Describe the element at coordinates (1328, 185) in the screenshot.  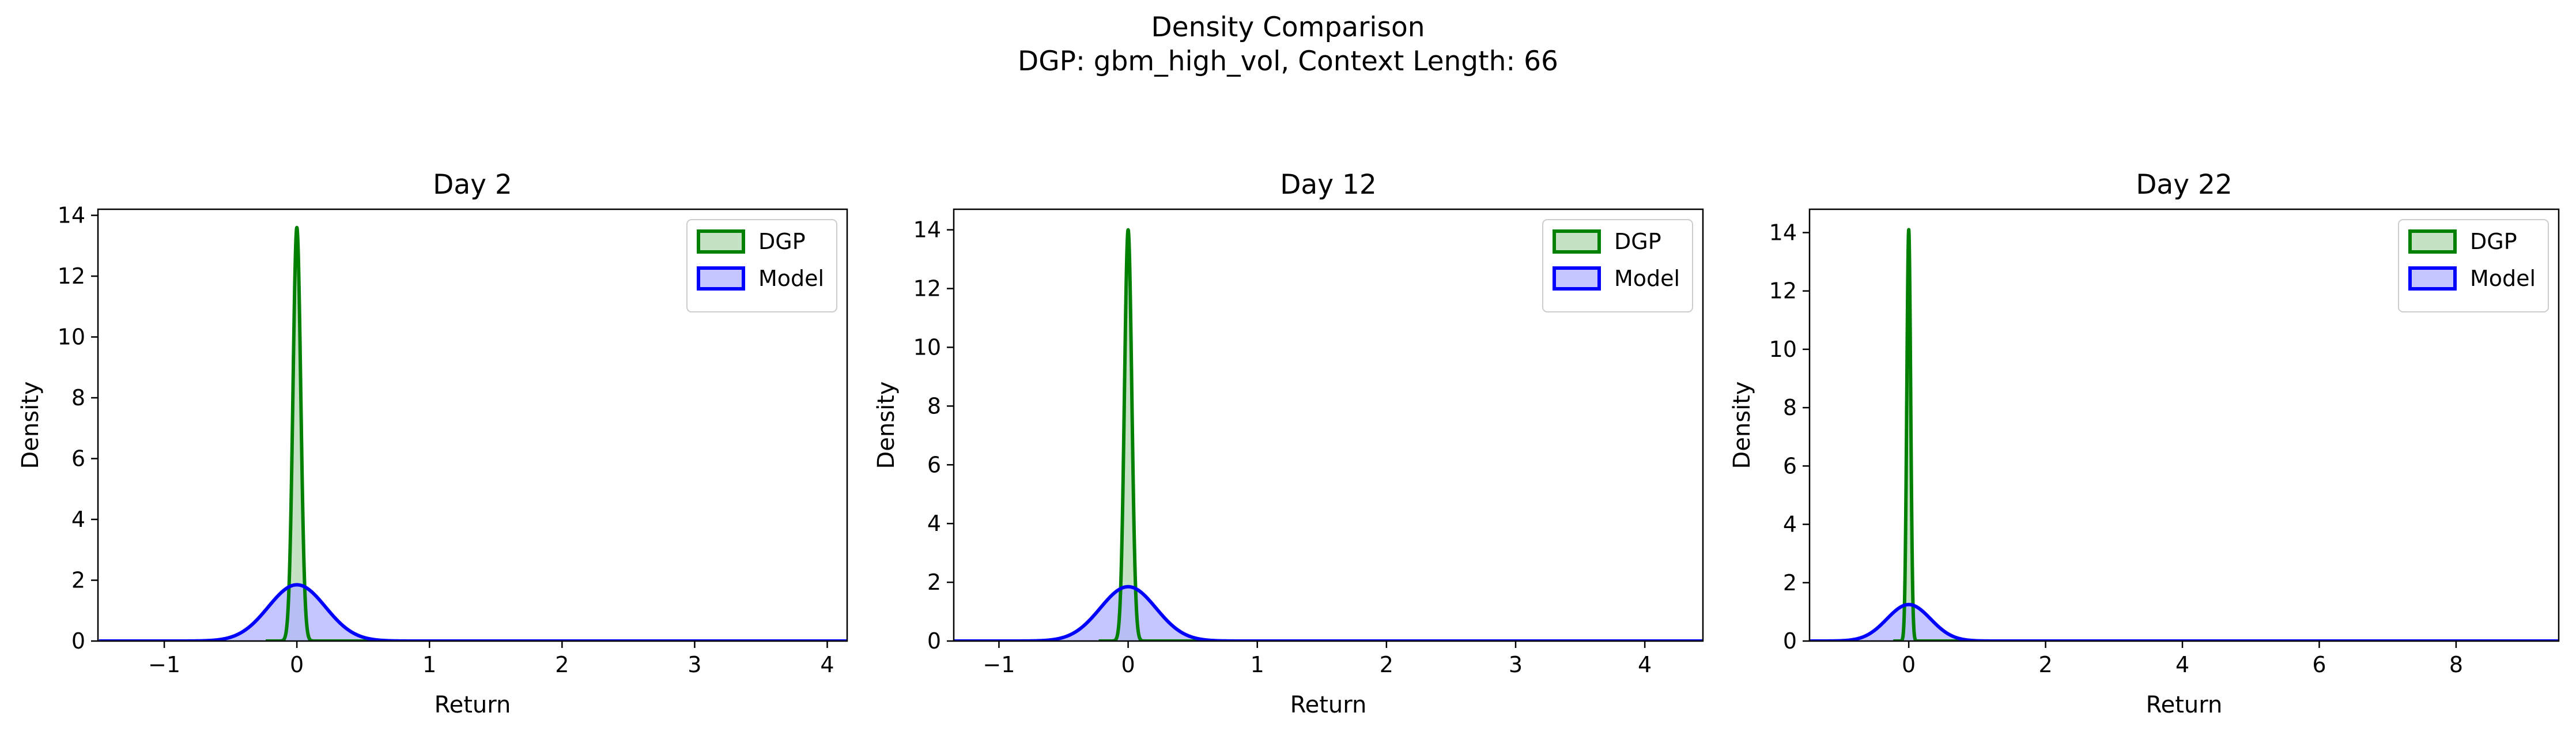
I see `panel-title: Day 12` at that location.